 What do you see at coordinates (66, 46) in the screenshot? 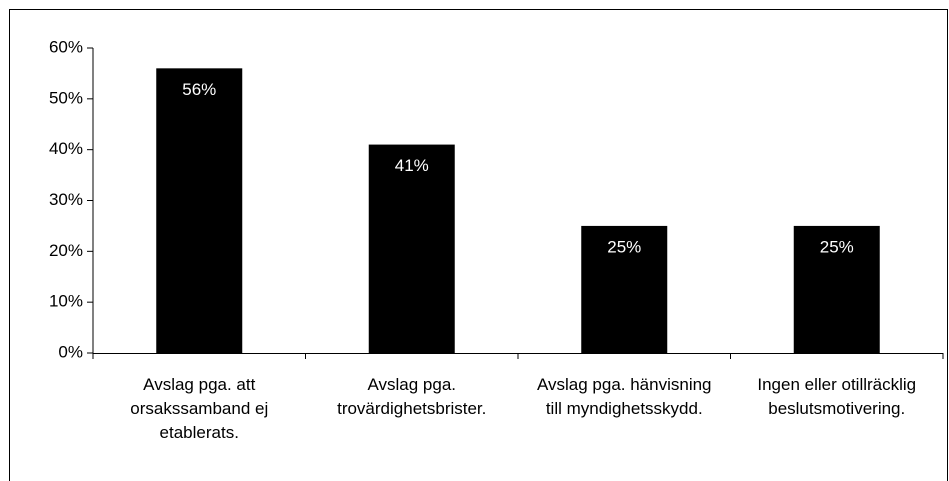
I see `y-tick-label: 60%` at bounding box center [66, 46].